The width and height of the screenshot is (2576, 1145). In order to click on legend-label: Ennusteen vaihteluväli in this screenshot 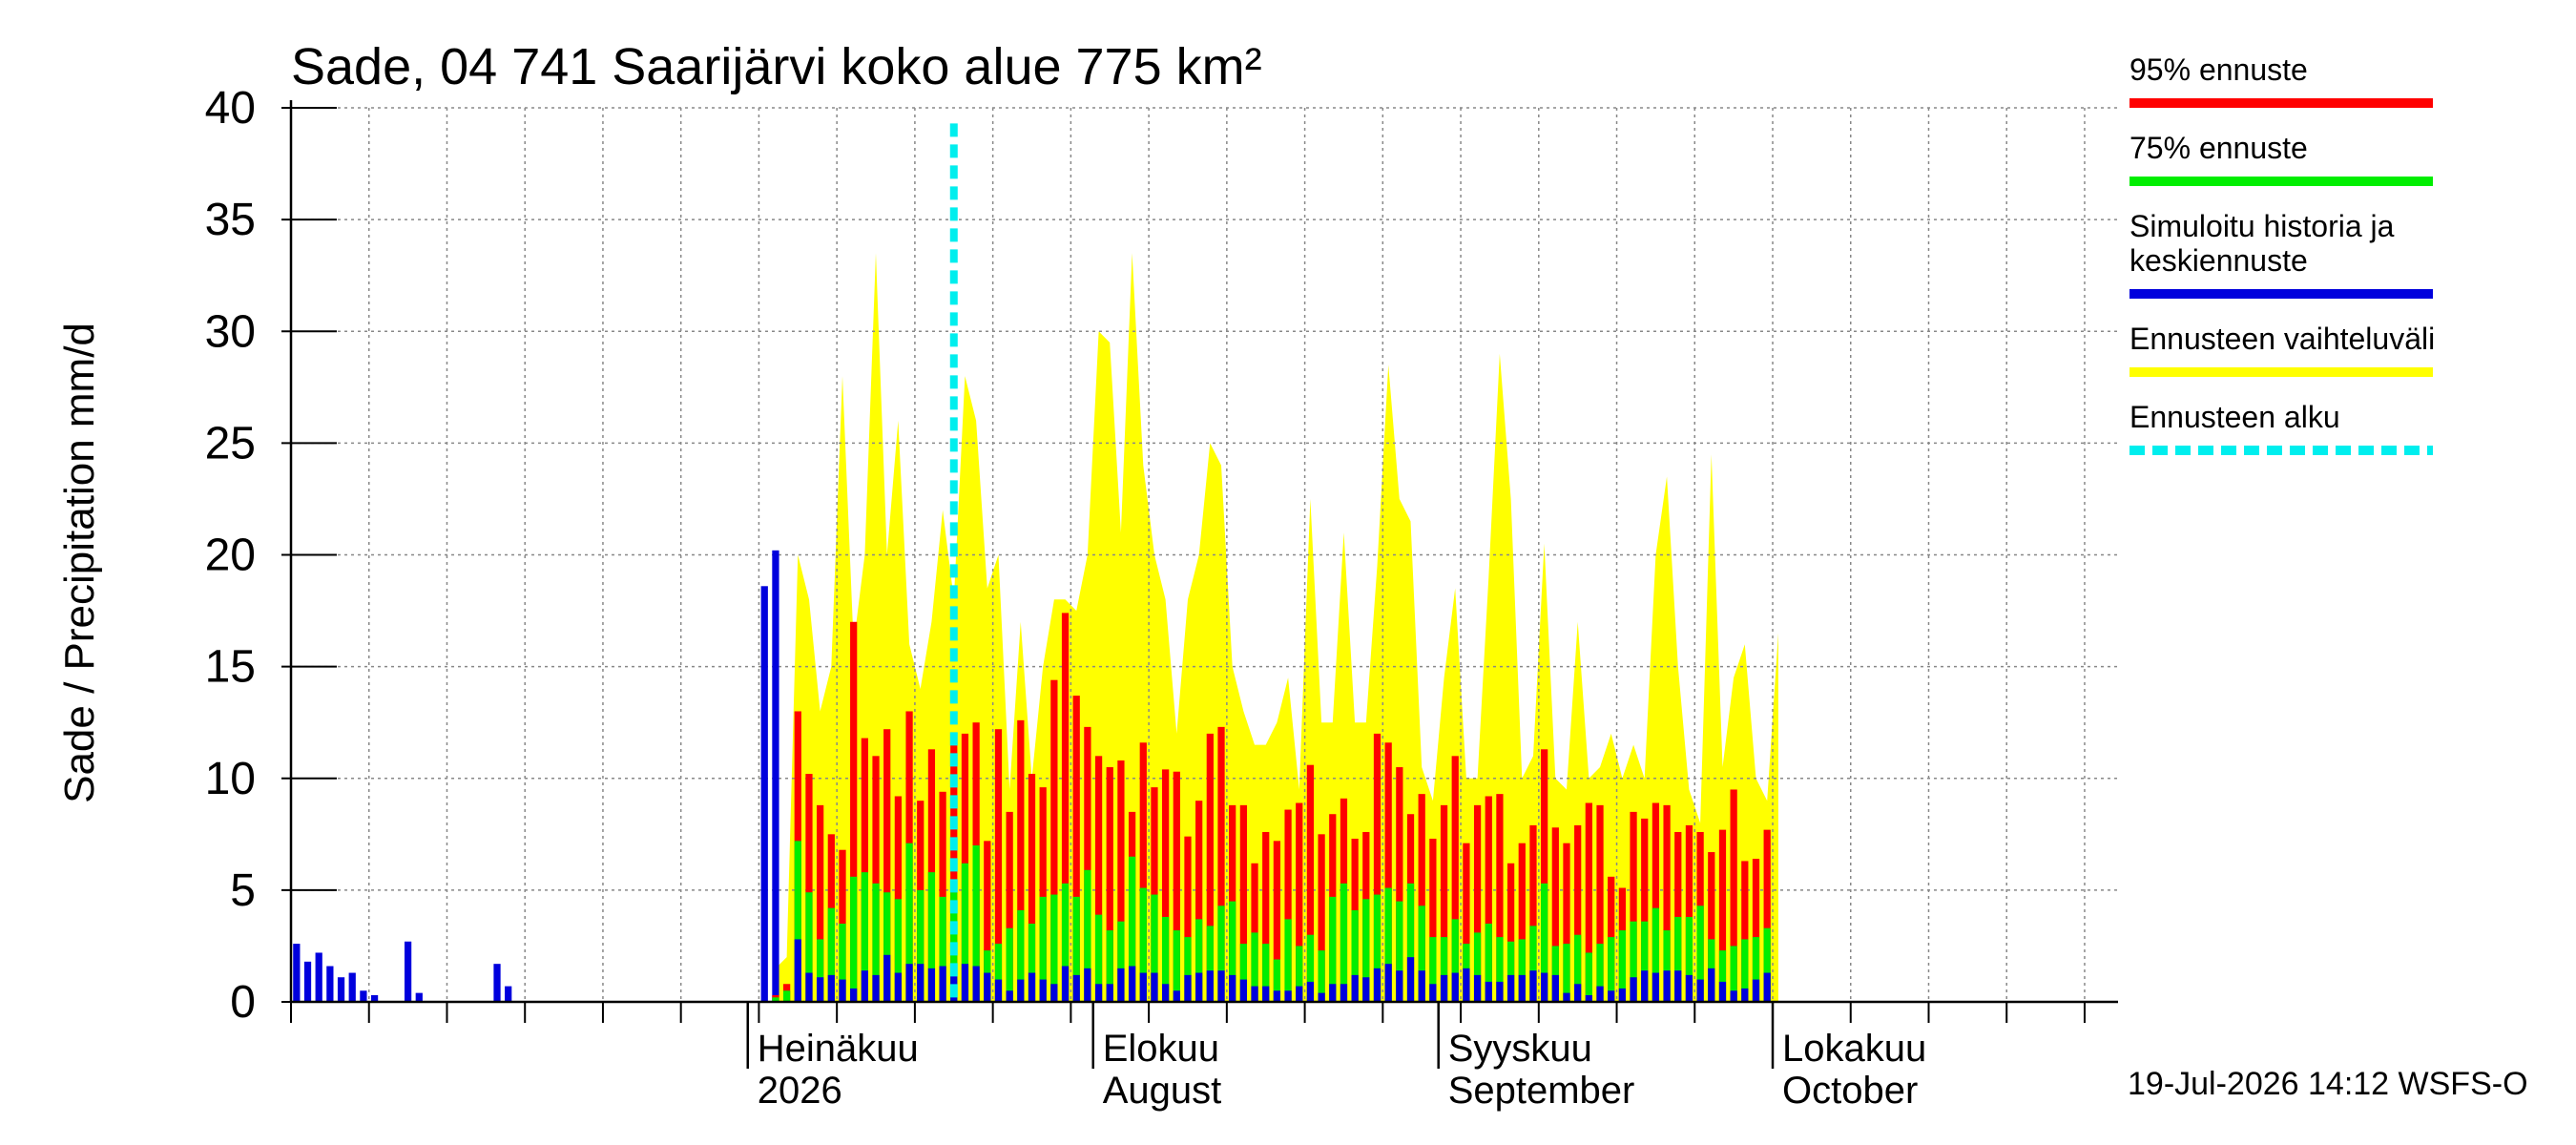, I will do `click(2282, 339)`.